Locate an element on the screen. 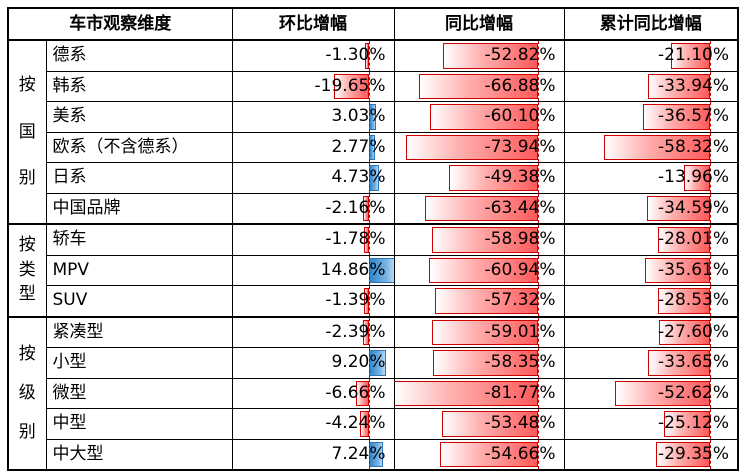  cell-value: -1.39% is located at coordinates (355, 300).